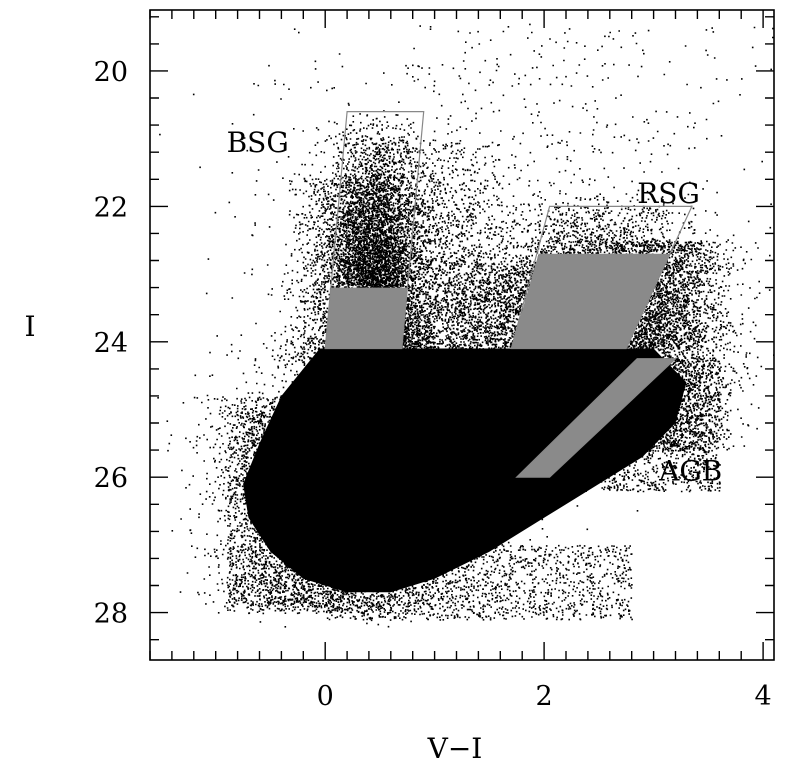 The image size is (790, 769). Describe the element at coordinates (111, 72) in the screenshot. I see `y-tick-label: 20` at that location.